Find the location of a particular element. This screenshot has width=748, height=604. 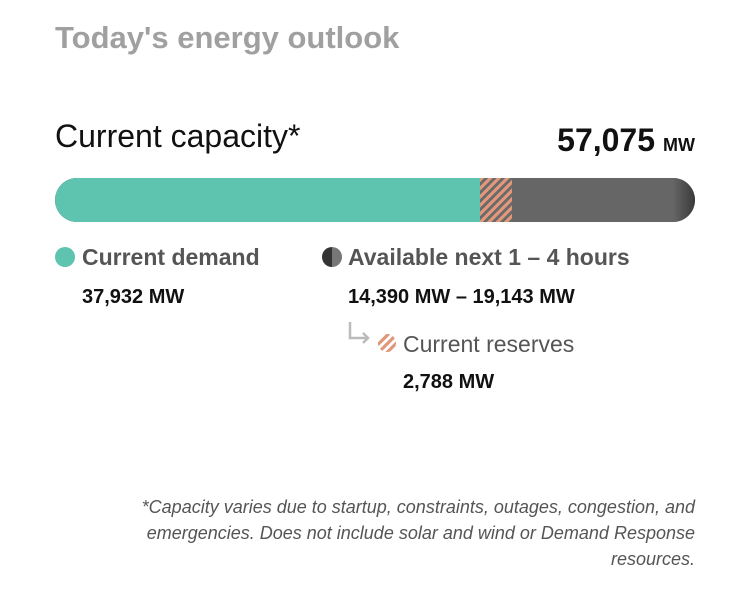

demand-value: 37,932 MW is located at coordinates (133, 297).